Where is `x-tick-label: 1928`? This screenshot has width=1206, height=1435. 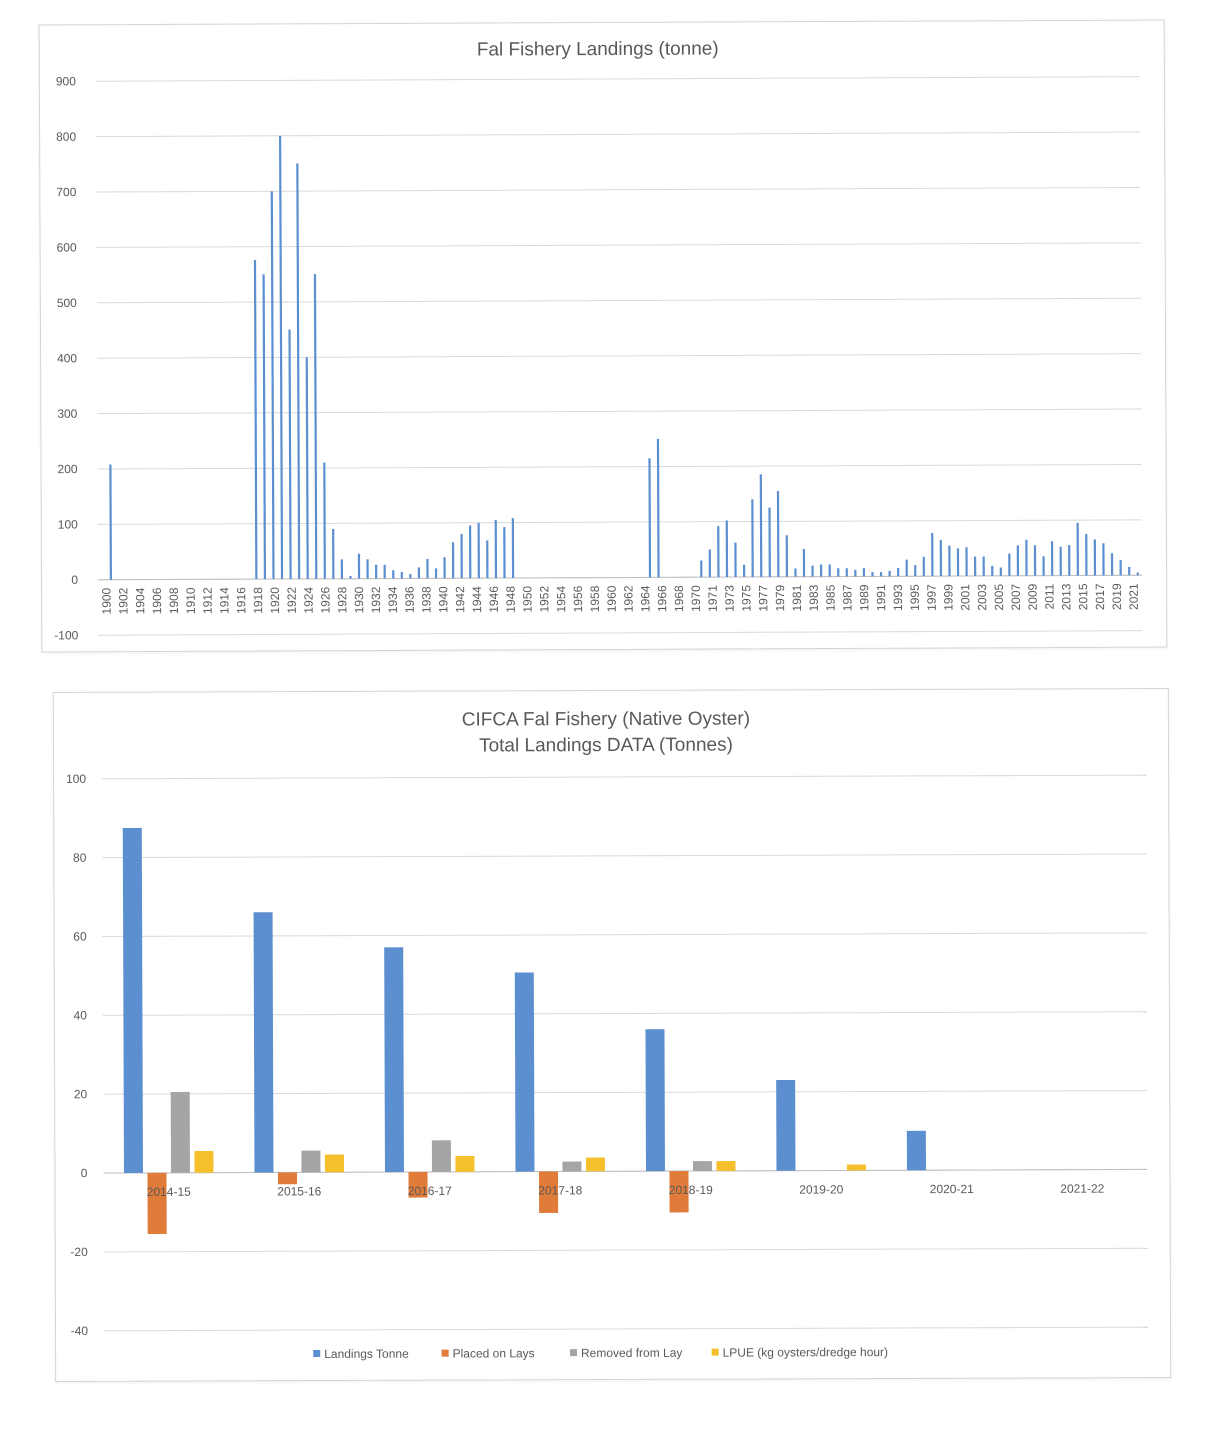
x-tick-label: 1928 is located at coordinates (342, 599).